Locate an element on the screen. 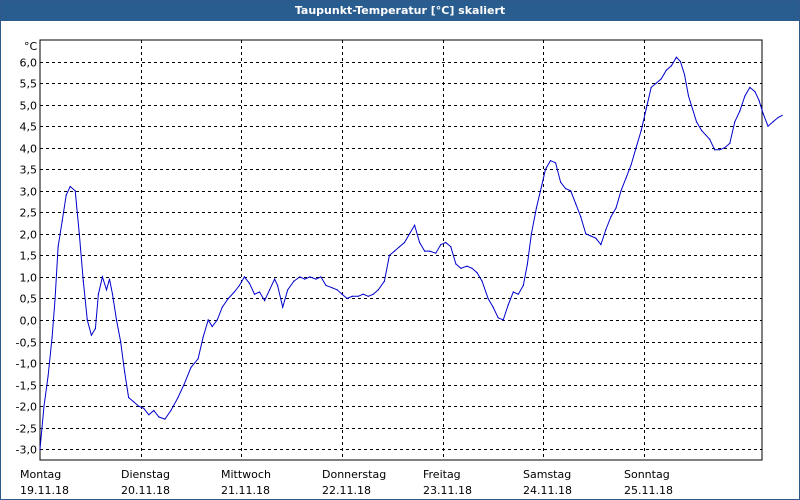 The height and width of the screenshot is (500, 800). y-tick-label: -1,5 is located at coordinates (26, 386).